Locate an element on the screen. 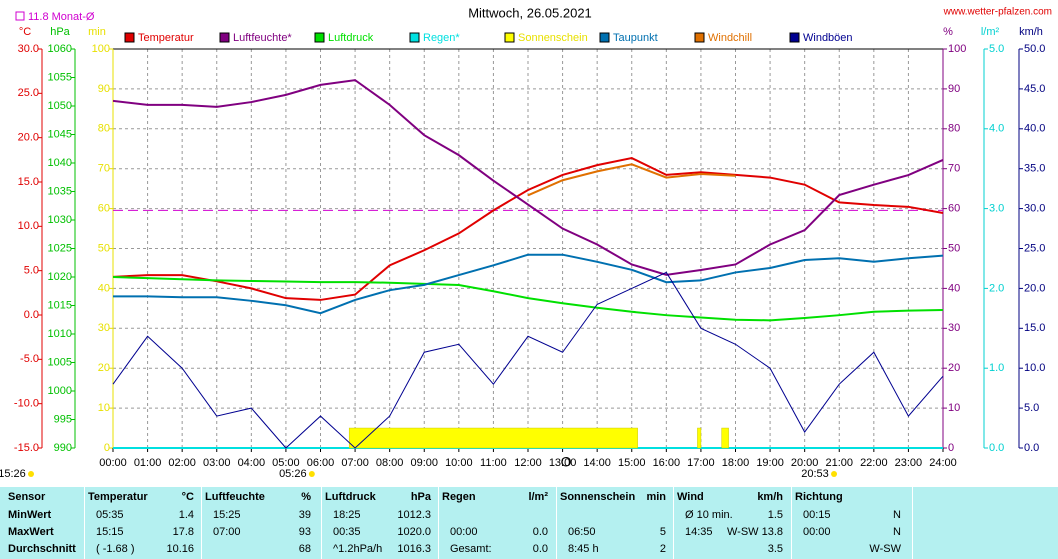 The image size is (1058, 559). y-tick-label: 1005 is located at coordinates (60, 362).